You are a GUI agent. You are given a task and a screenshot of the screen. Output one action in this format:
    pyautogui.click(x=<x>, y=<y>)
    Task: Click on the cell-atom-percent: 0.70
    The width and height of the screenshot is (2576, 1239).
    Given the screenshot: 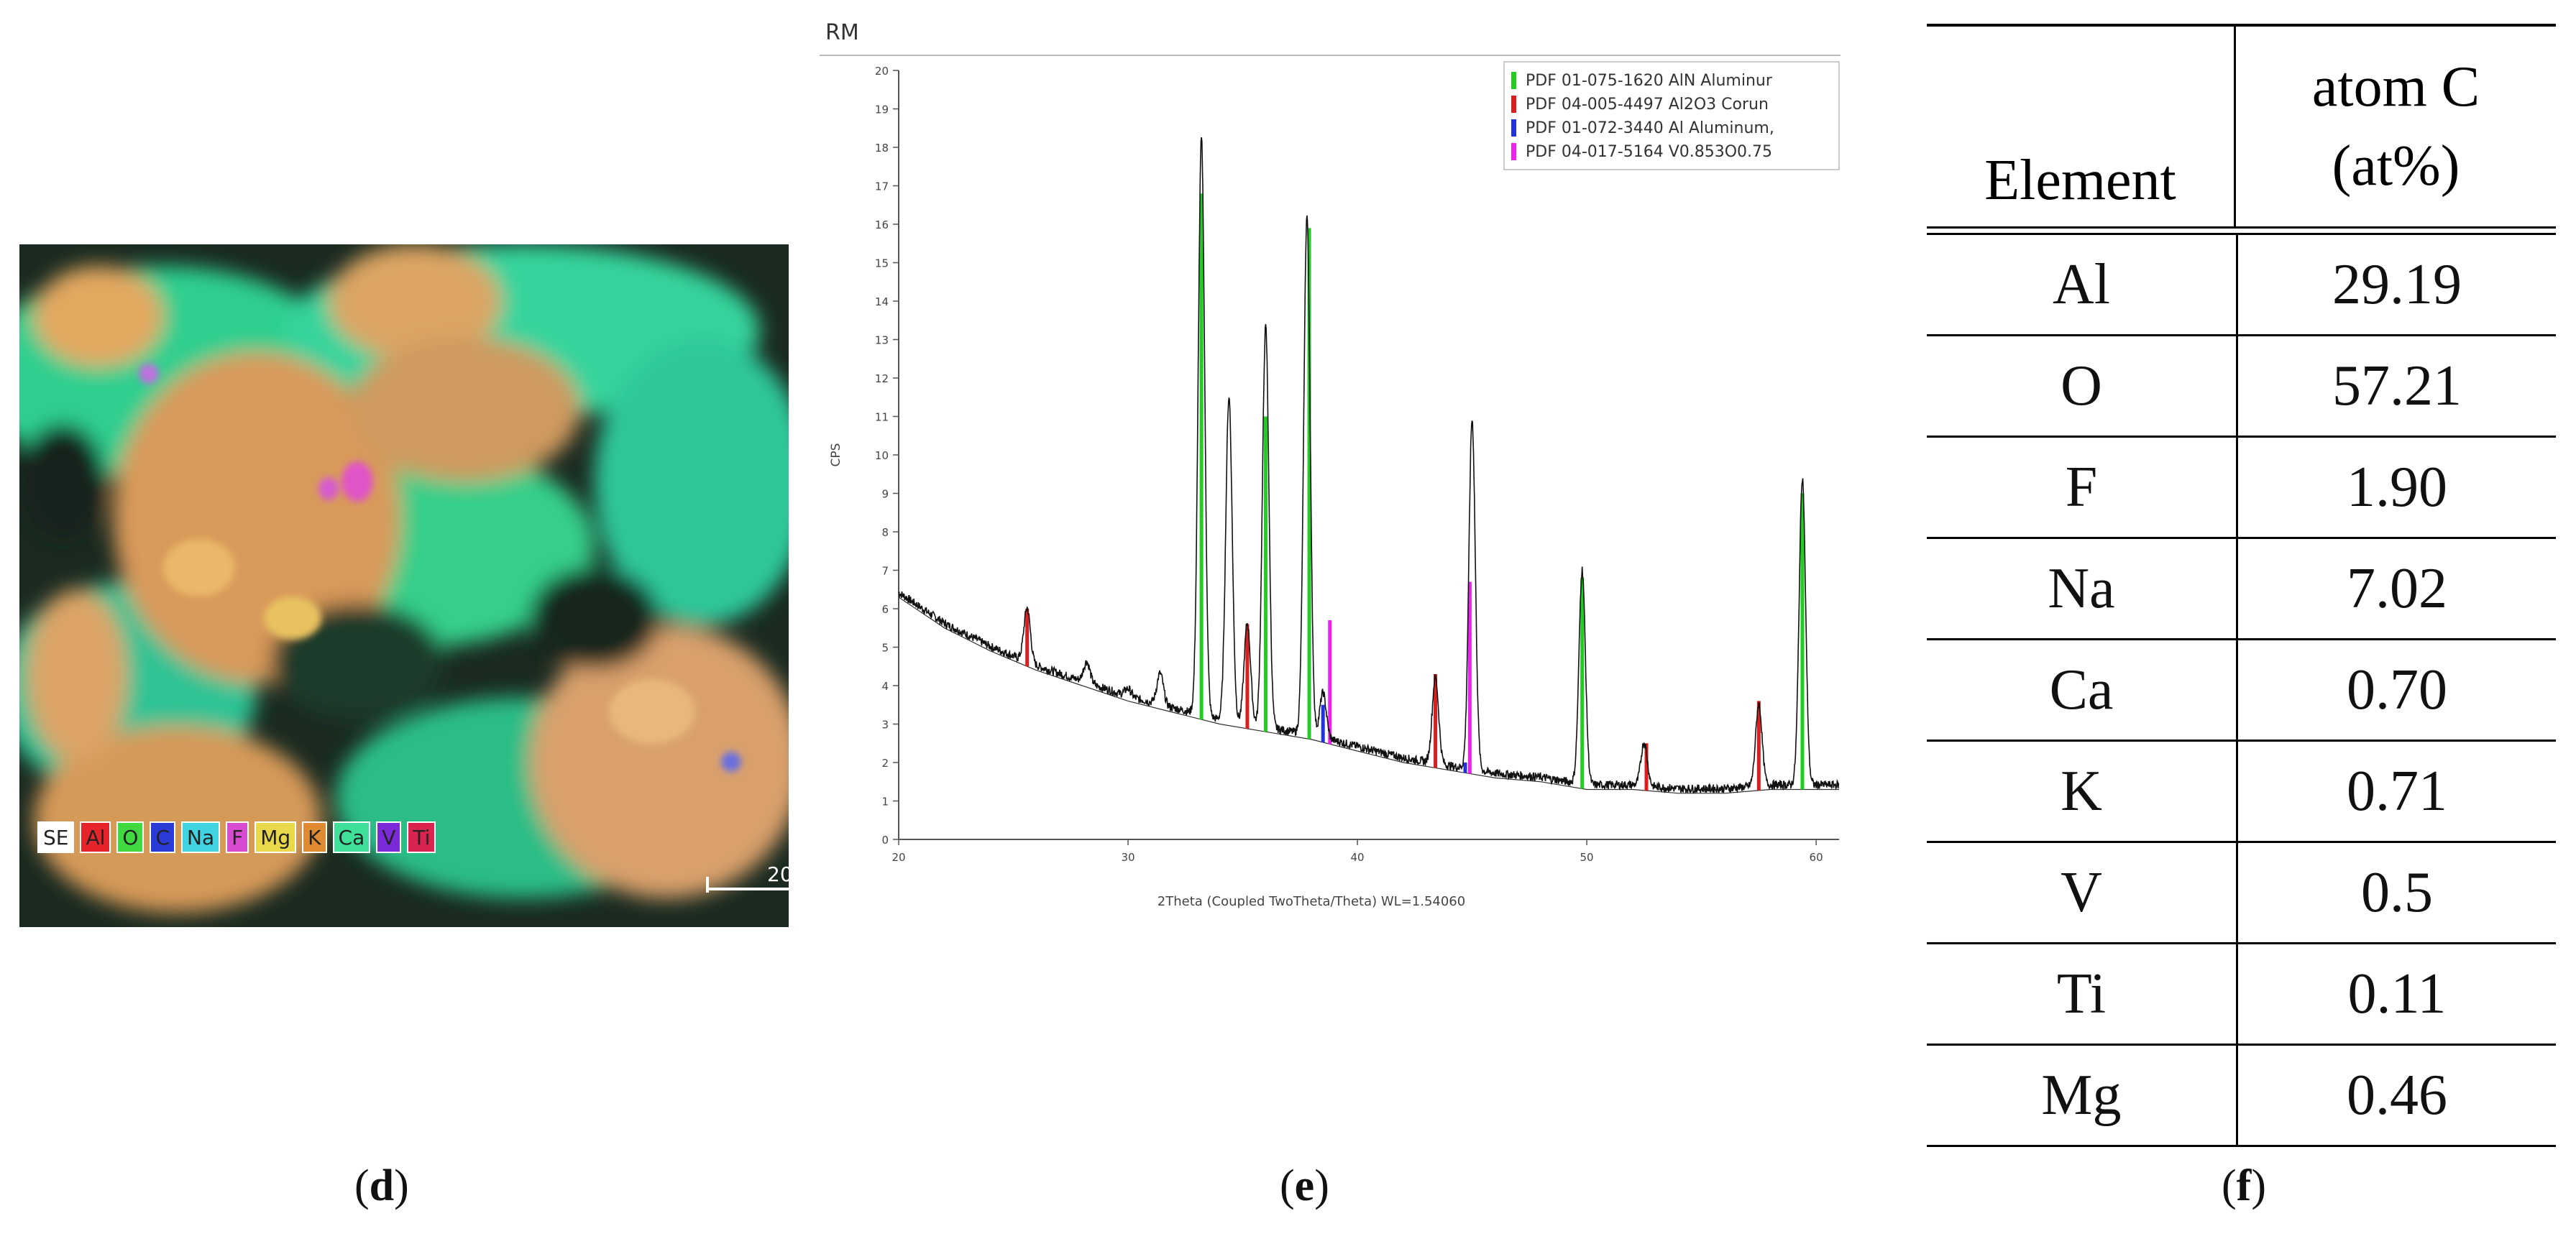 What is the action you would take?
    pyautogui.click(x=2397, y=690)
    